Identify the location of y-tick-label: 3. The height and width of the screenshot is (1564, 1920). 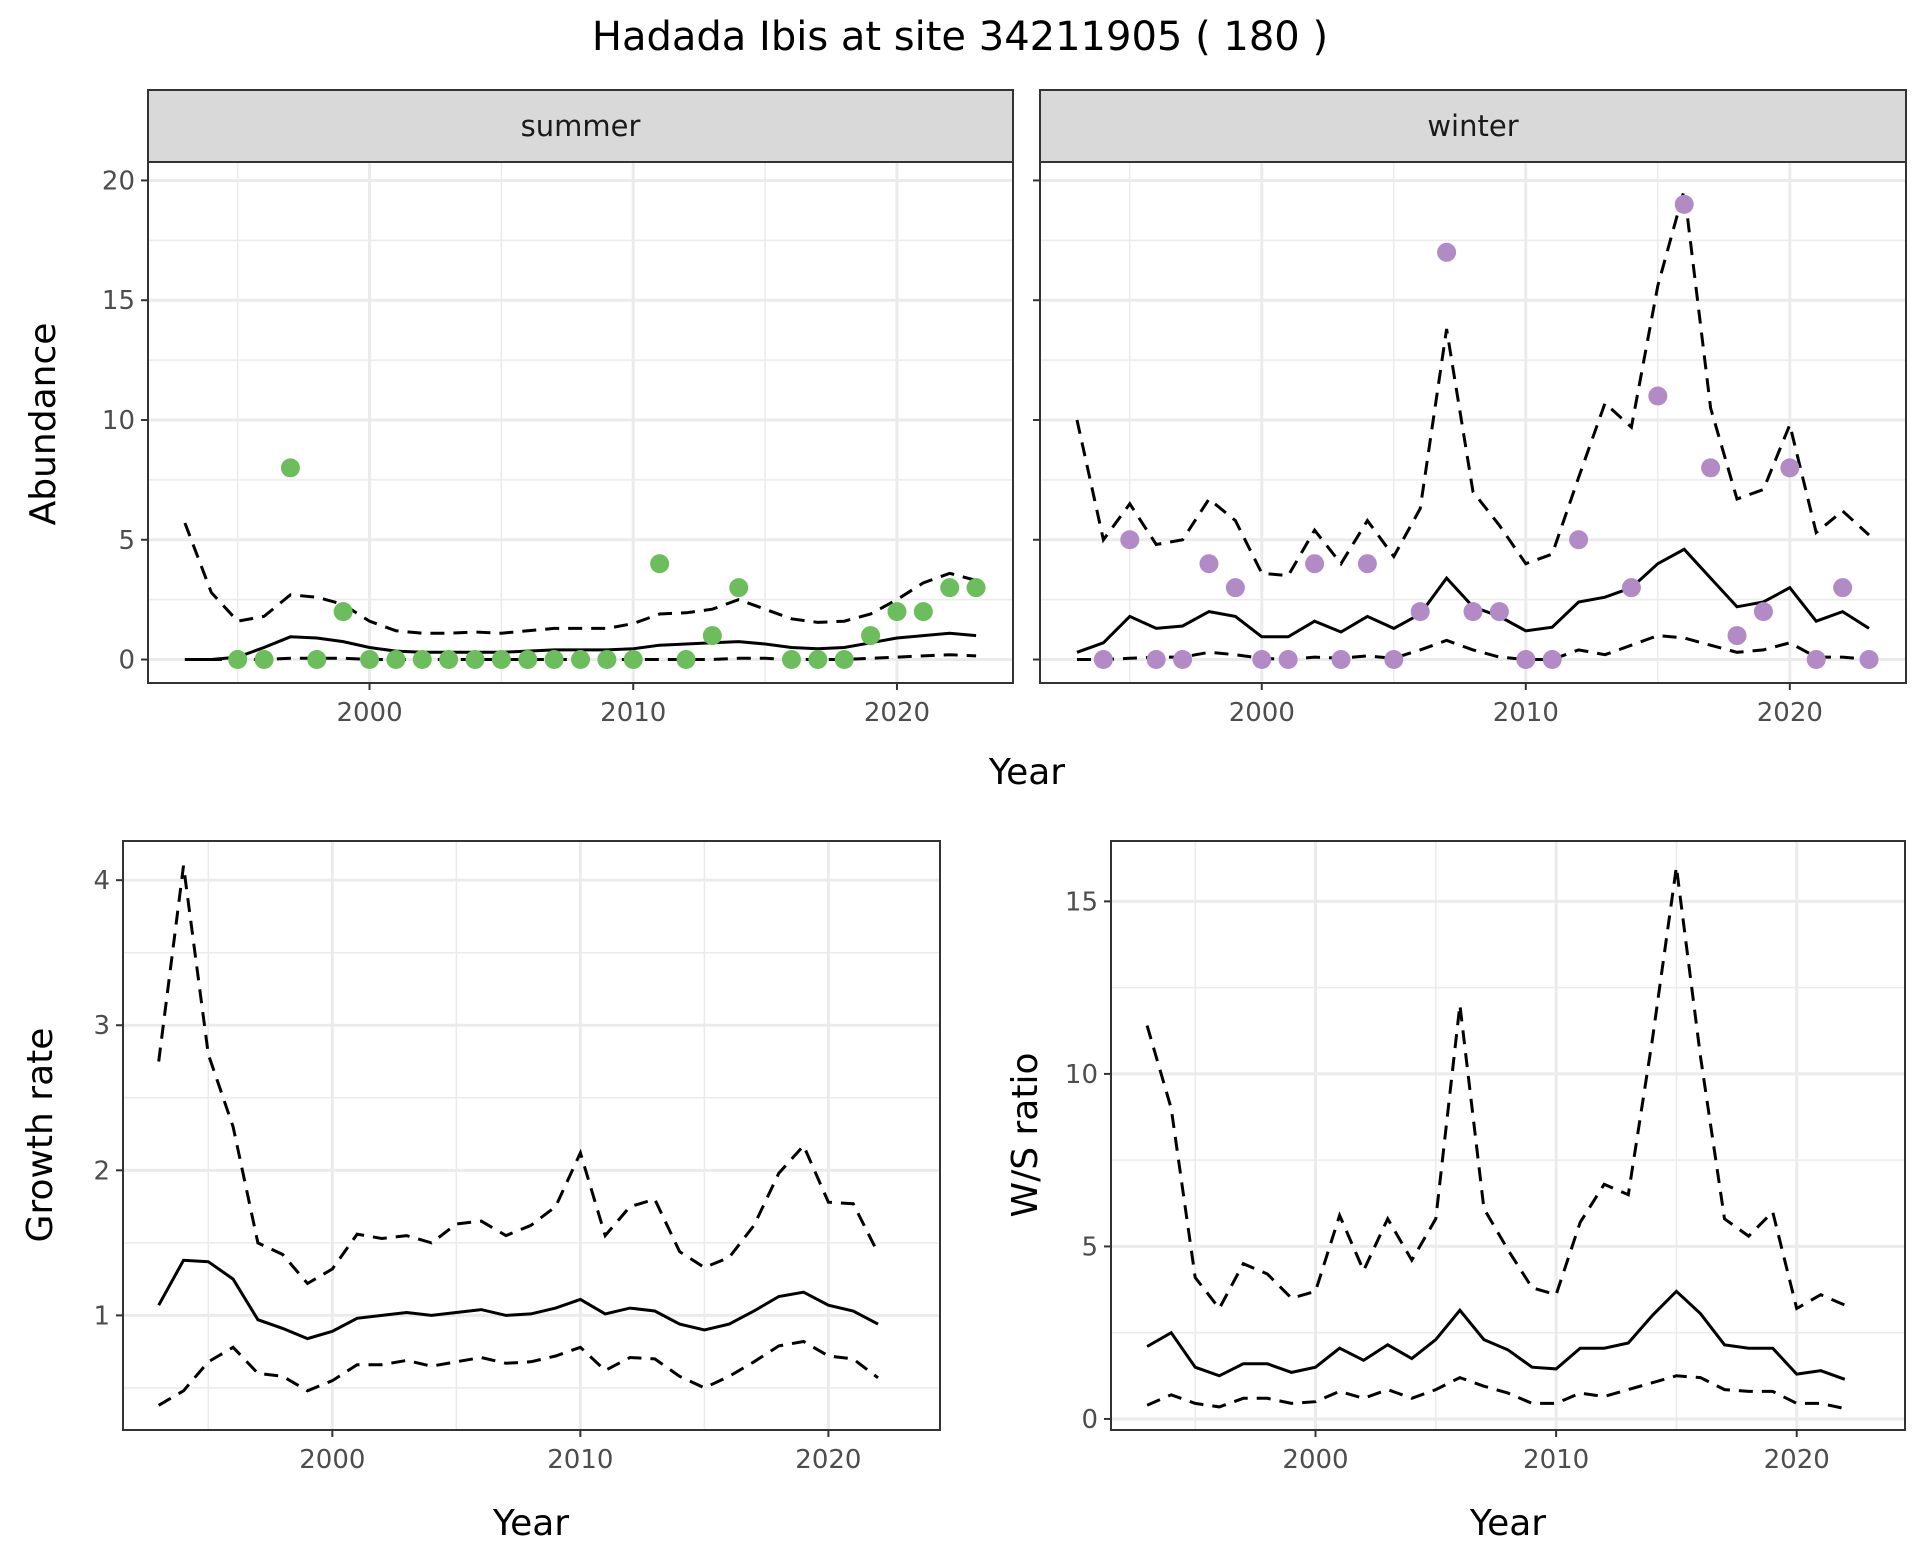
(101, 1026).